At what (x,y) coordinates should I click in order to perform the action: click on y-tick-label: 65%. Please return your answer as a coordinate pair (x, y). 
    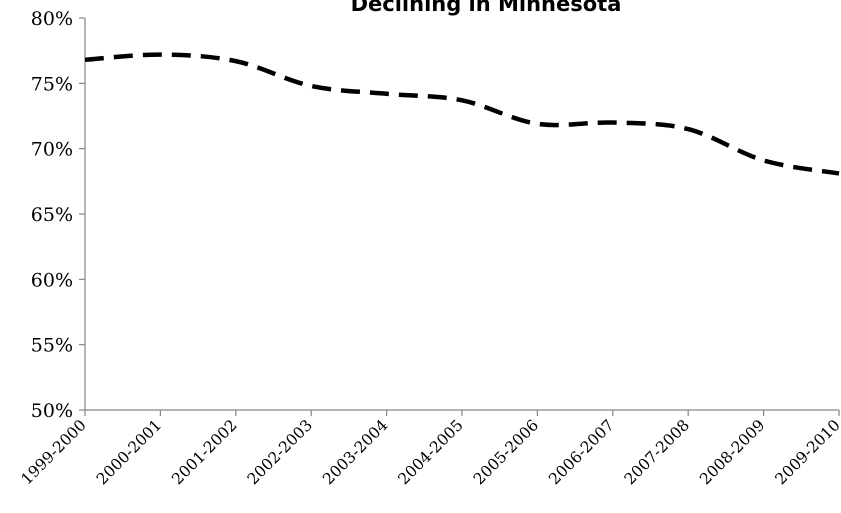
    Looking at the image, I should click on (52, 215).